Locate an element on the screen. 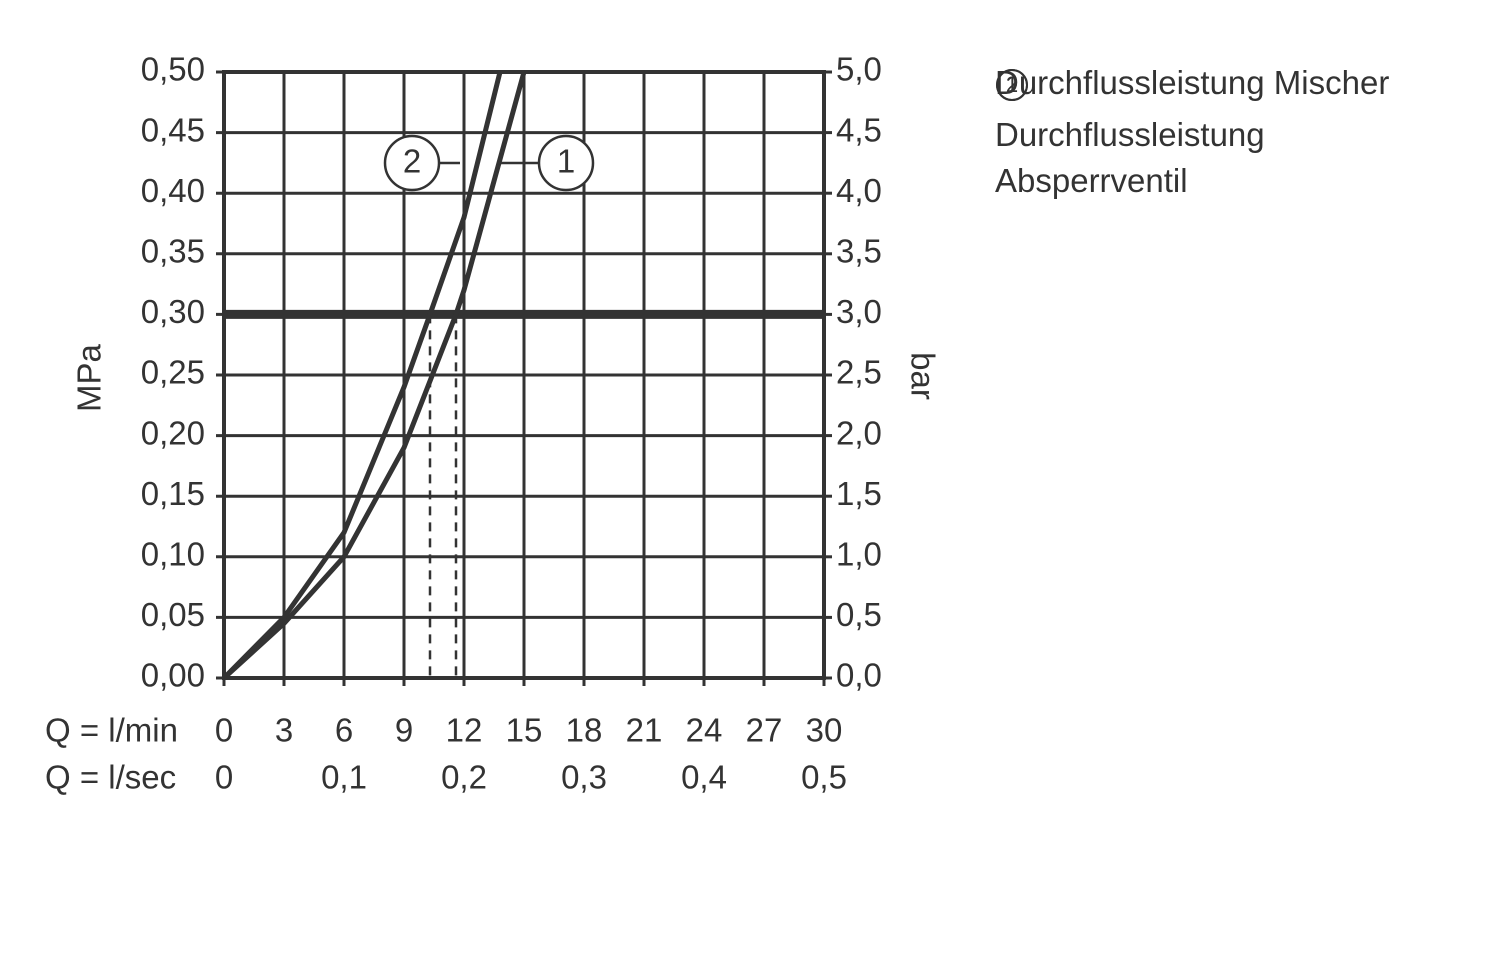 The width and height of the screenshot is (1500, 956). x-tick-label: 27 is located at coordinates (764, 730).